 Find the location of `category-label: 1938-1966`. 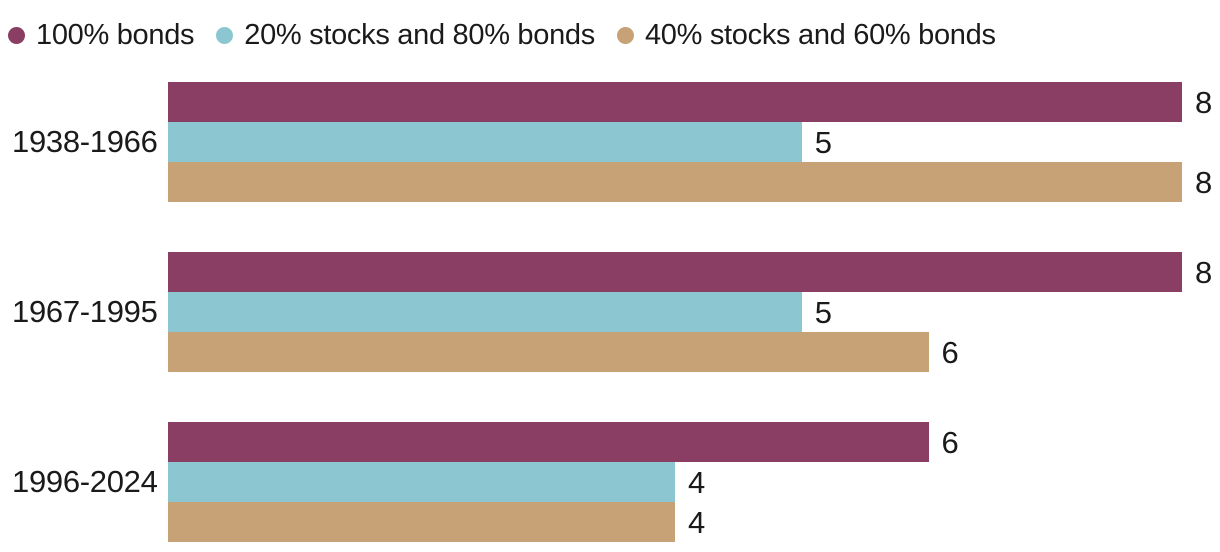

category-label: 1938-1966 is located at coordinates (85, 141).